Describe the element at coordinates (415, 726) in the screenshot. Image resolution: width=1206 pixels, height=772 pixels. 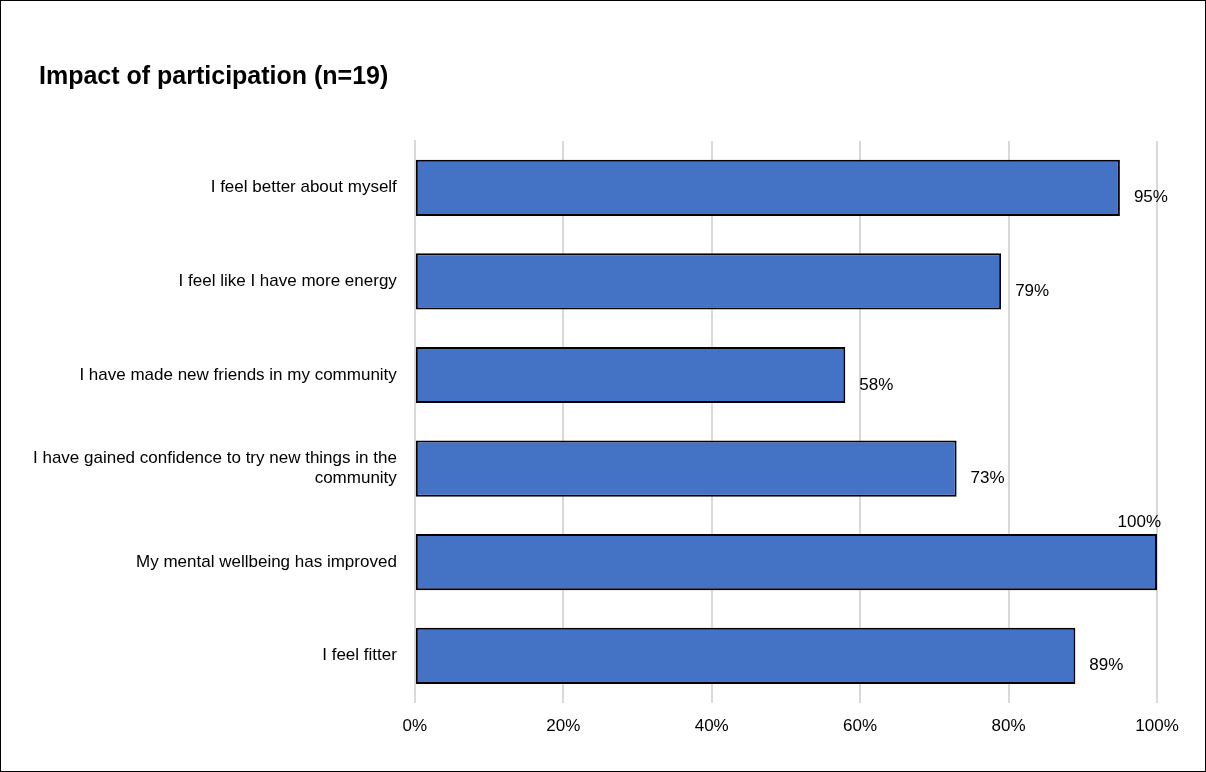
I see `x-tick-label: 0%` at that location.